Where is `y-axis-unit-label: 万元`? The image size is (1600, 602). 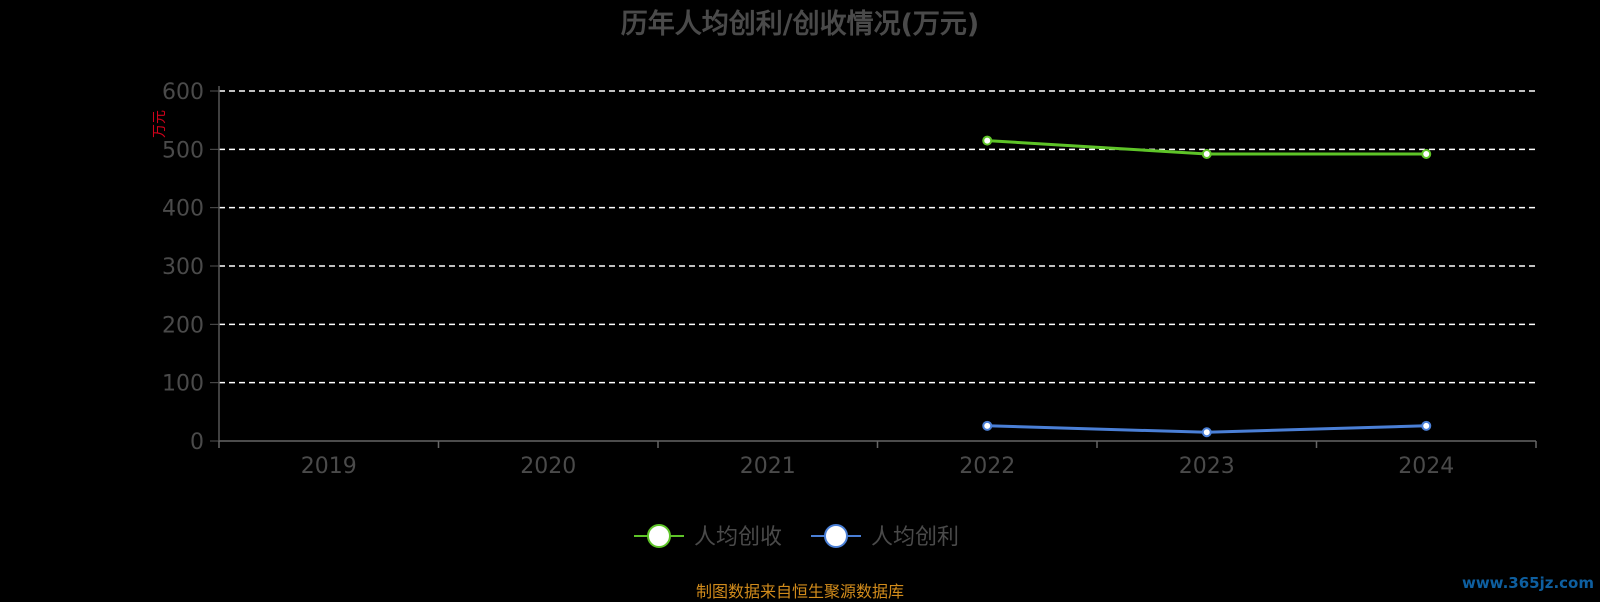
y-axis-unit-label: 万元 is located at coordinates (160, 124).